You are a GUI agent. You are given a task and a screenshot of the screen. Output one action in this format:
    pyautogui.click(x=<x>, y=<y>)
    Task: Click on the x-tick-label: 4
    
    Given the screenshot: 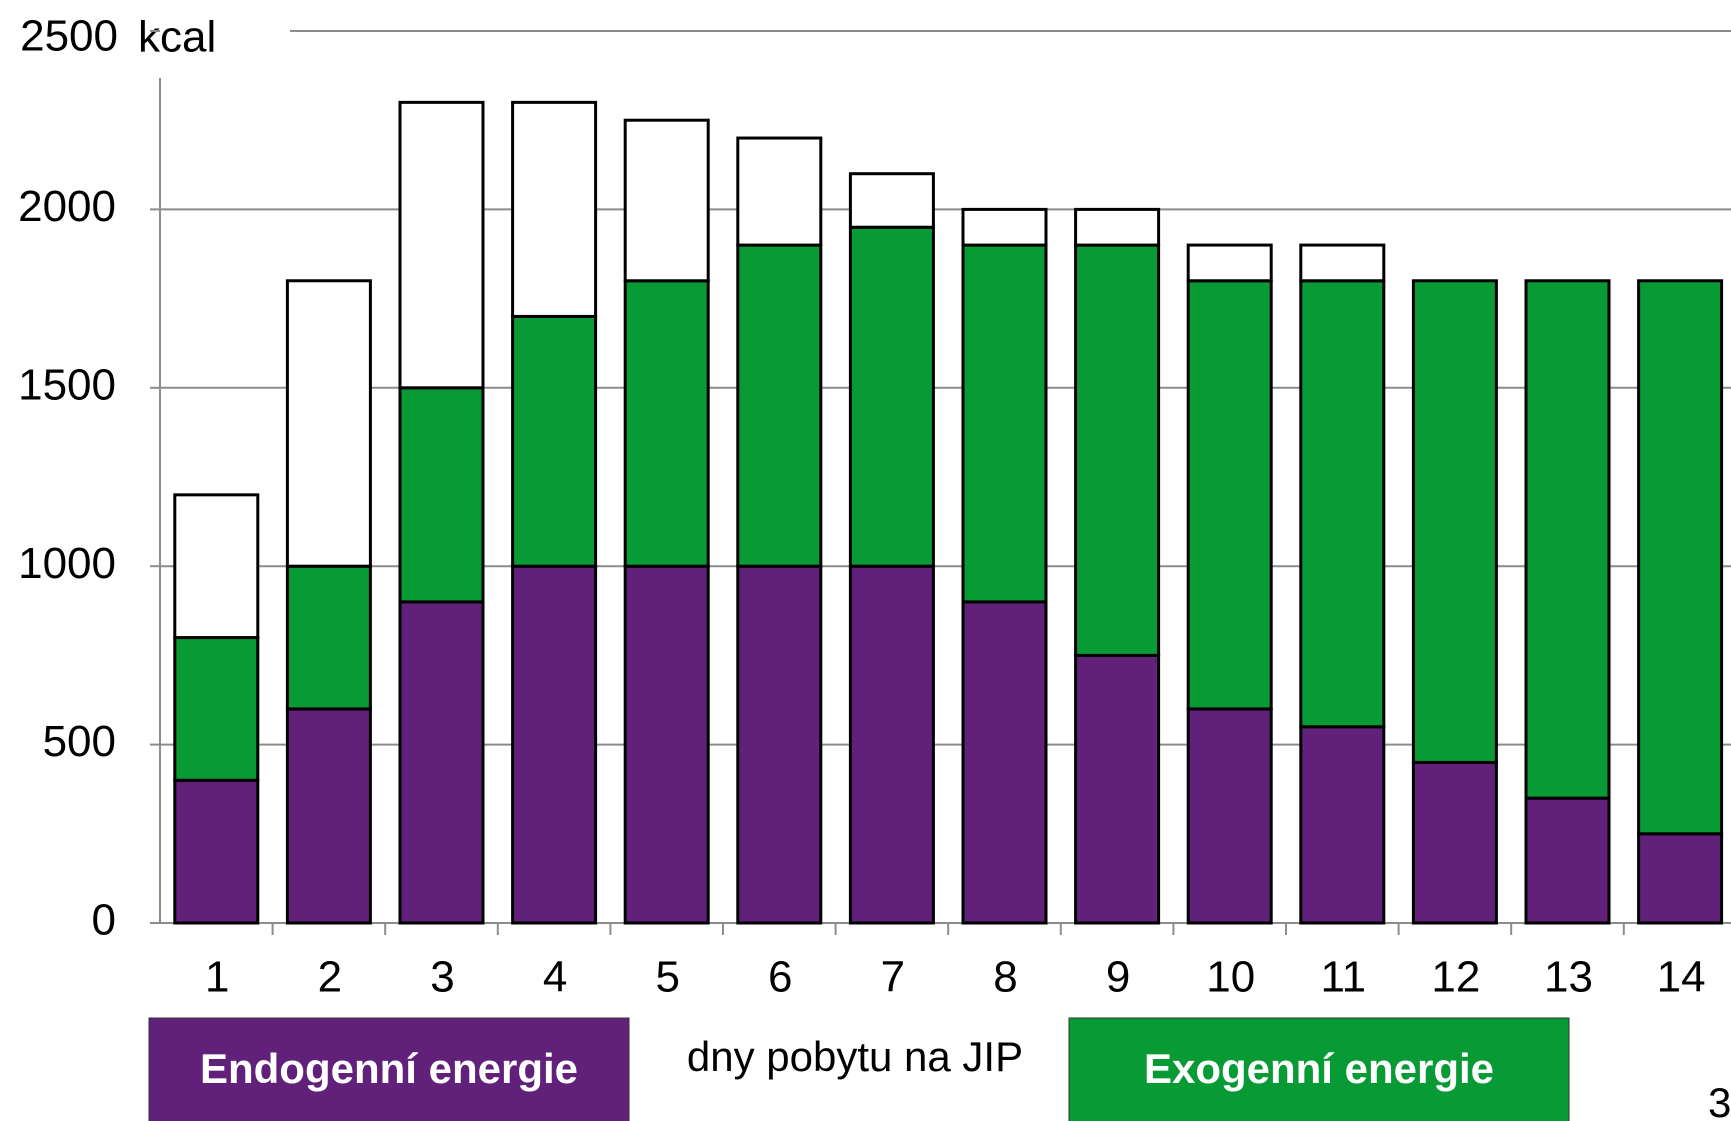 What is the action you would take?
    pyautogui.click(x=555, y=977)
    